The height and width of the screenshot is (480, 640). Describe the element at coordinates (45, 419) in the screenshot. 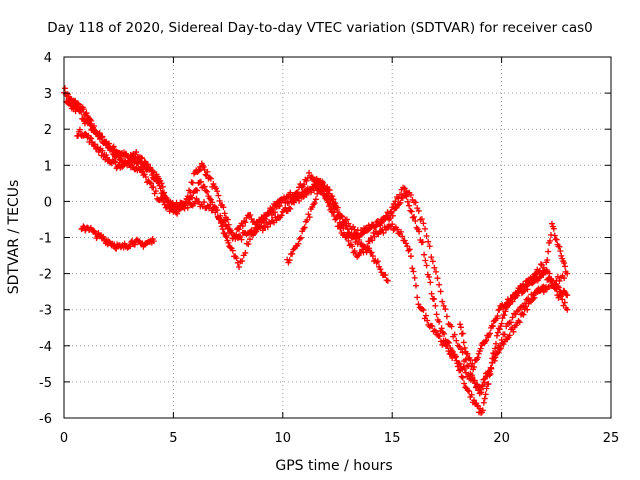

I see `y-tick-label: -6` at that location.